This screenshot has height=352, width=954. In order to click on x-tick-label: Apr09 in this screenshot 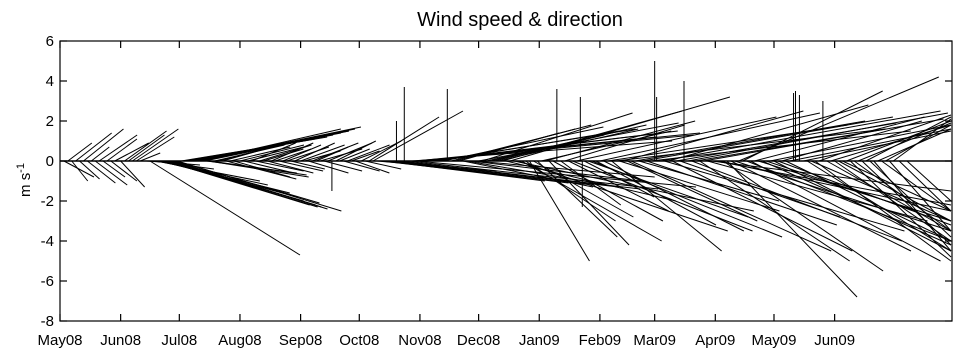, I will do `click(715, 340)`.